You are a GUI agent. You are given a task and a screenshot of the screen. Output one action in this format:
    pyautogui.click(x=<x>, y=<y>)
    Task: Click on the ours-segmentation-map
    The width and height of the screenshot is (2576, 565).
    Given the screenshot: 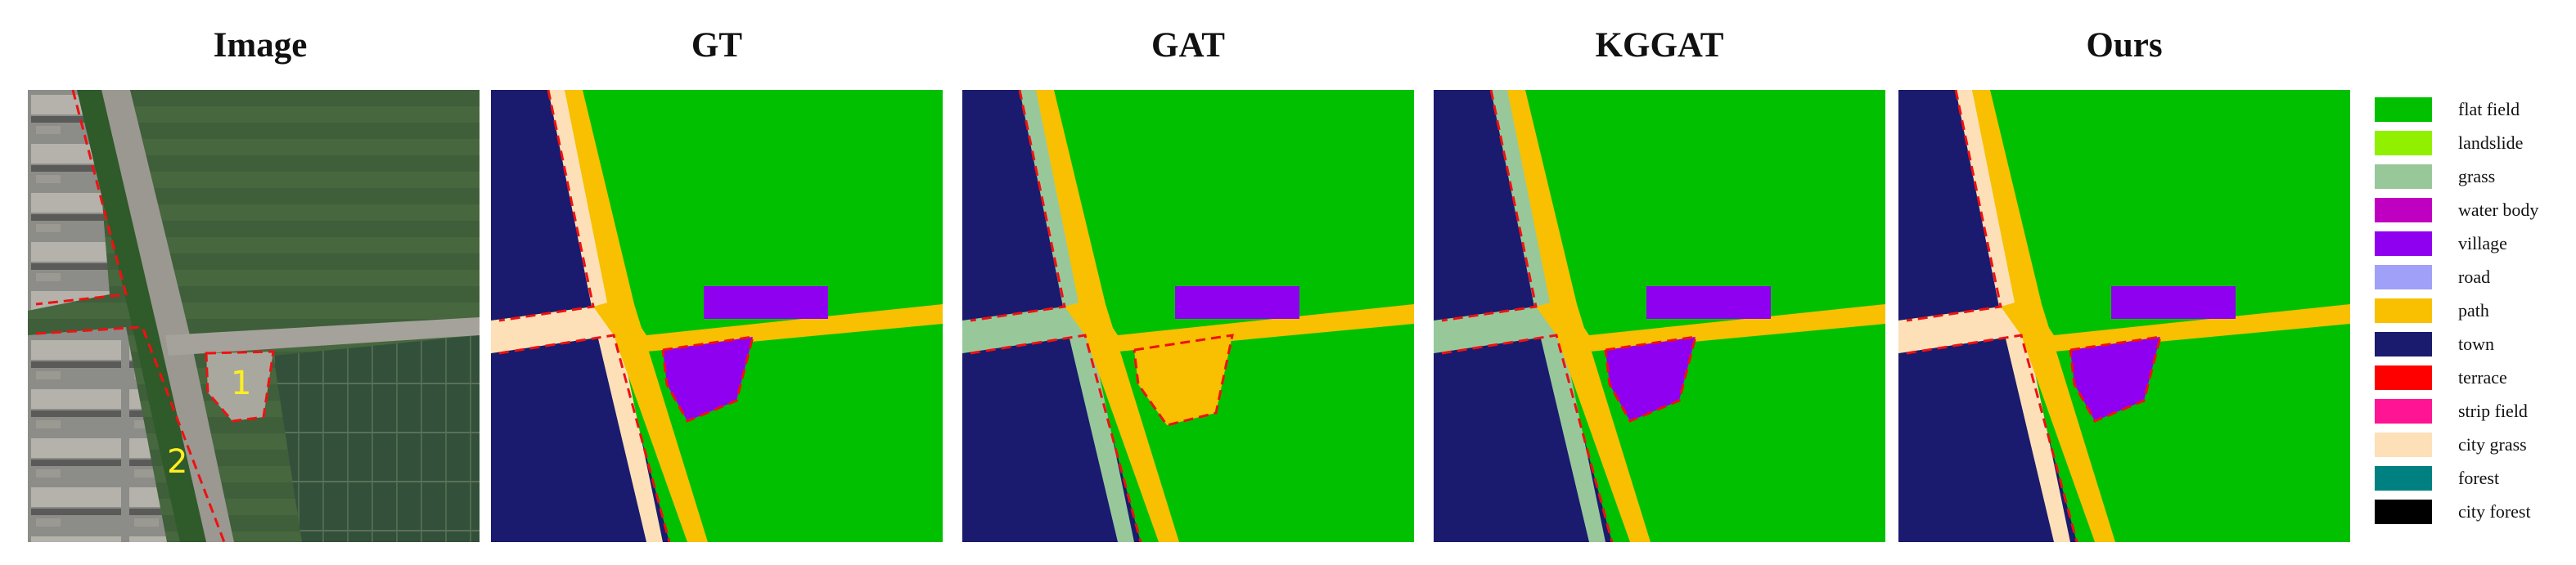 What is the action you would take?
    pyautogui.click(x=2124, y=316)
    